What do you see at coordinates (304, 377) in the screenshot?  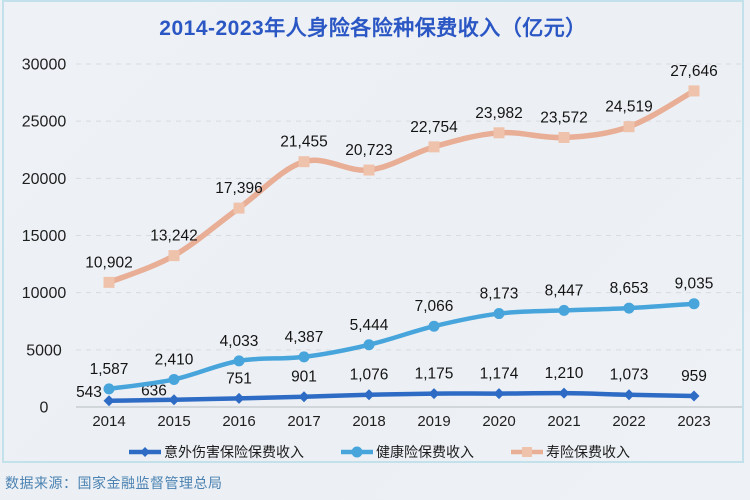 I see `data-label-accident: 901` at bounding box center [304, 377].